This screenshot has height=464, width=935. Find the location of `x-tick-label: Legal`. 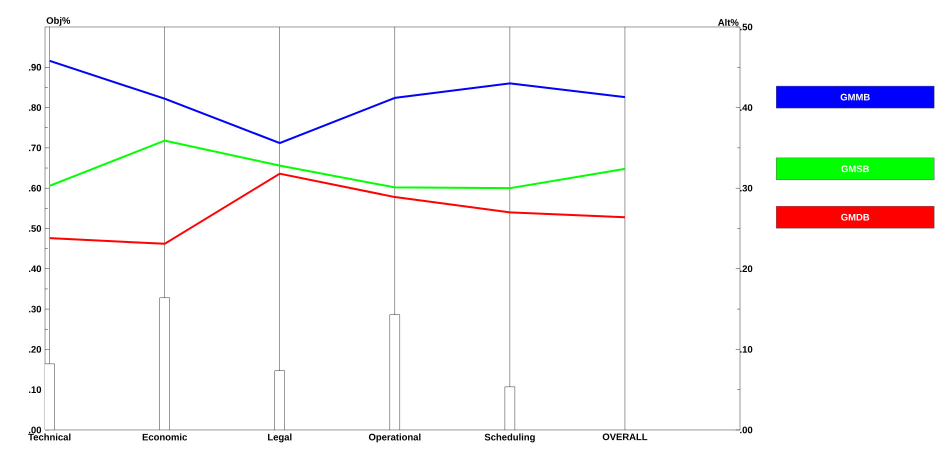

x-tick-label: Legal is located at coordinates (280, 438).